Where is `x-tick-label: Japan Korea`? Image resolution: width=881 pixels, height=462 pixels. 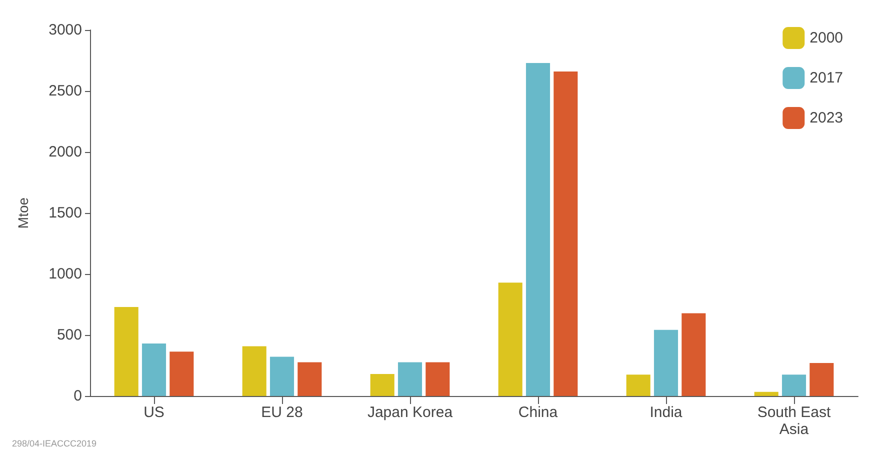 x-tick-label: Japan Korea is located at coordinates (410, 412).